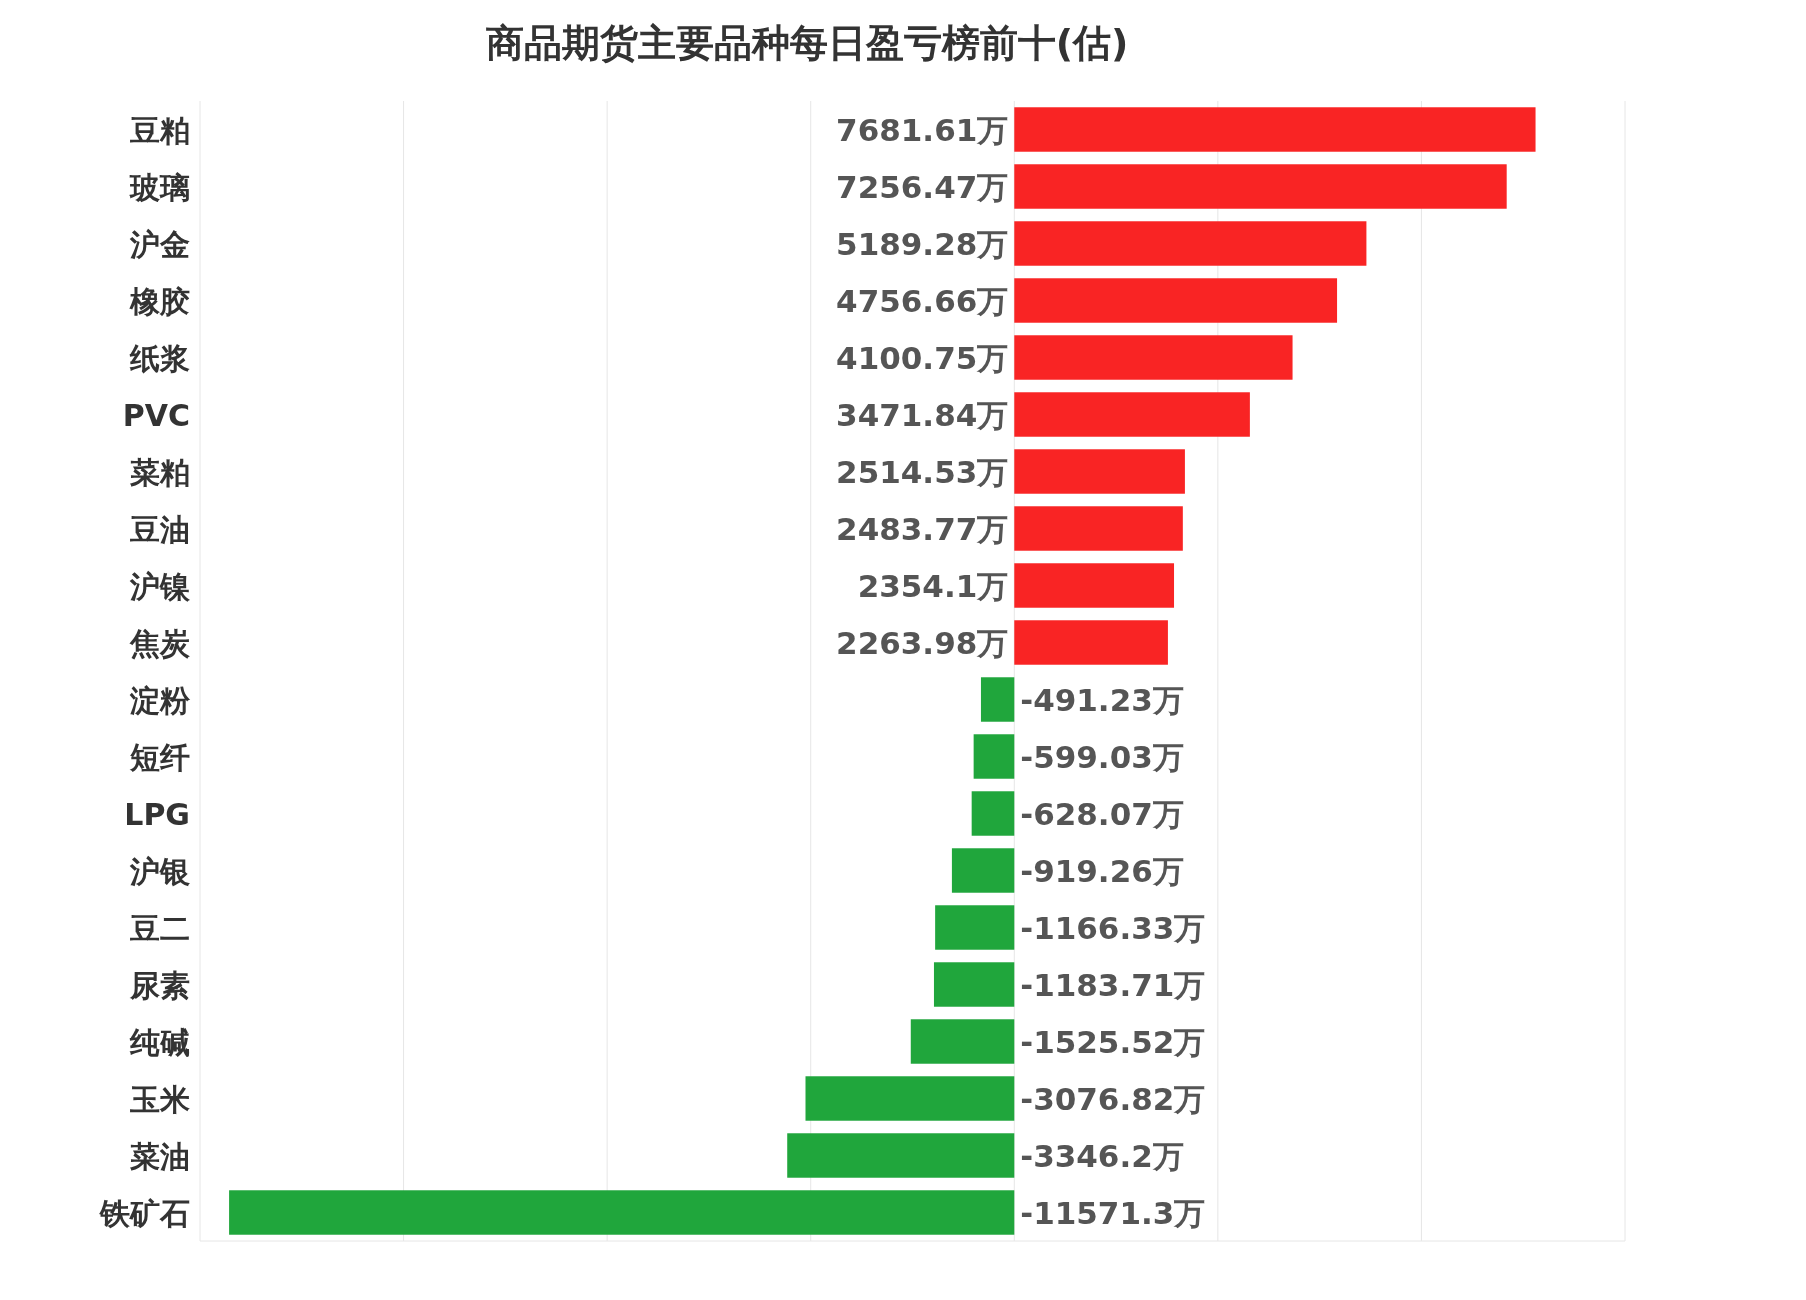  What do you see at coordinates (922, 642) in the screenshot?
I see `data-label: 2263.98万` at bounding box center [922, 642].